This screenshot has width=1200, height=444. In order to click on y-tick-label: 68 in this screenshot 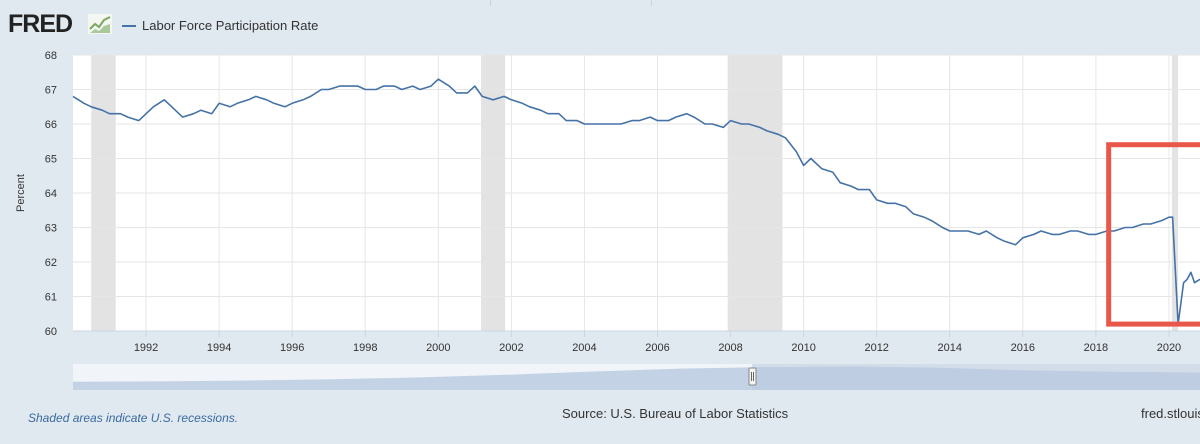, I will do `click(51, 56)`.